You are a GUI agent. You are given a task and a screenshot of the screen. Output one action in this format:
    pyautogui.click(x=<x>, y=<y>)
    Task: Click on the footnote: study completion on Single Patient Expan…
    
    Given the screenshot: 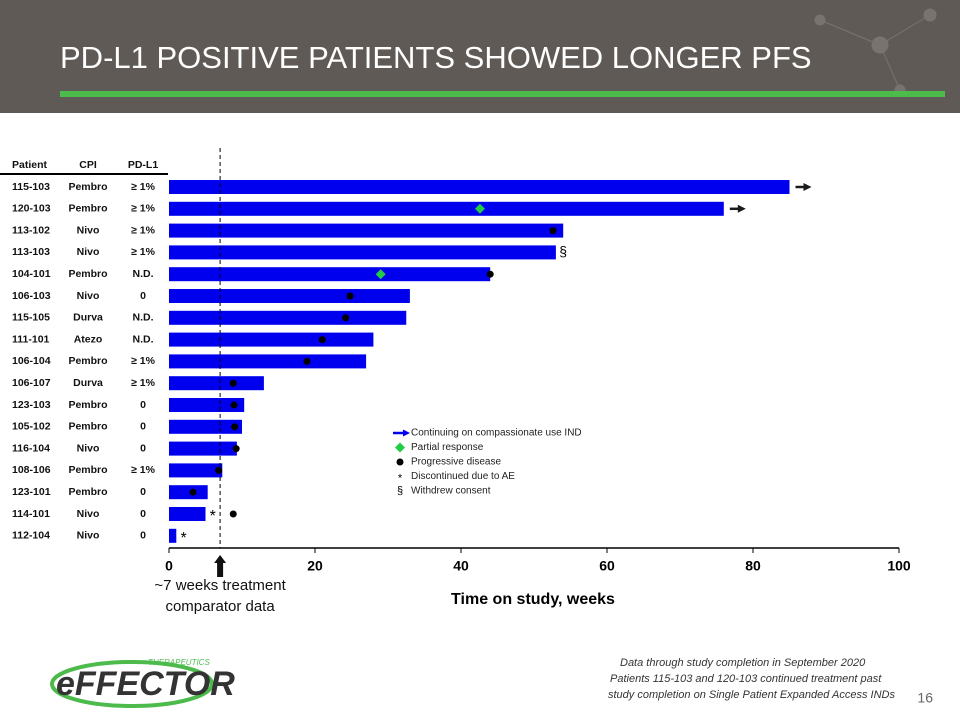 What is the action you would take?
    pyautogui.click(x=751, y=695)
    